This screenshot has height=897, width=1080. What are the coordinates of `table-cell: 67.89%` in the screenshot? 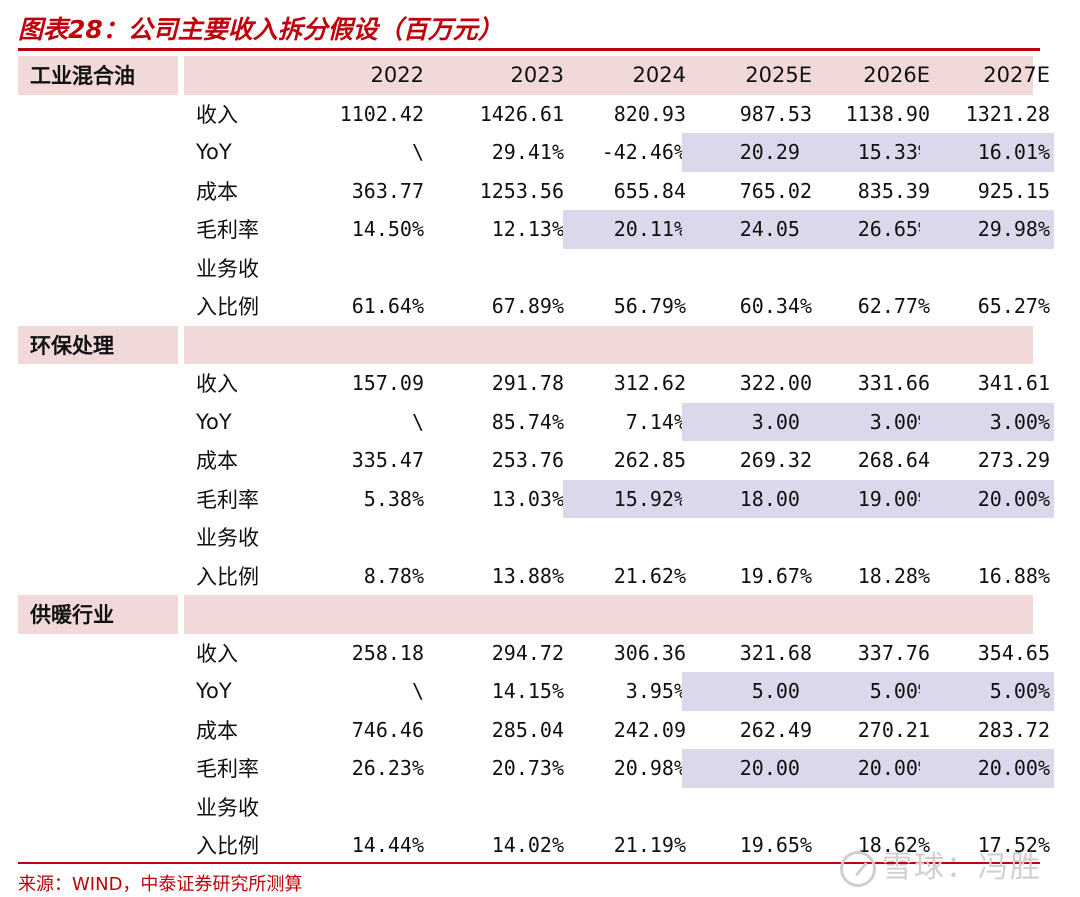 It's located at (527, 306).